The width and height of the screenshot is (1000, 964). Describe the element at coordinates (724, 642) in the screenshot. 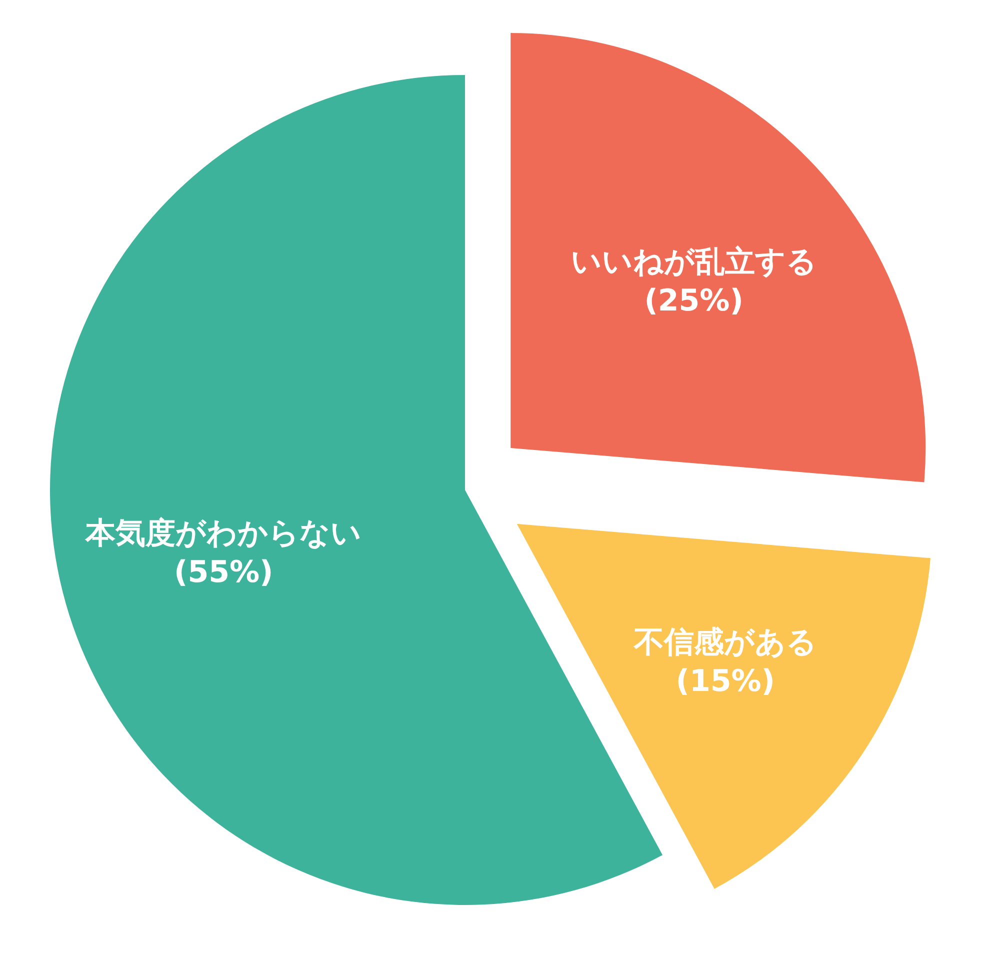

I see `slice-label: 不信感がある` at that location.